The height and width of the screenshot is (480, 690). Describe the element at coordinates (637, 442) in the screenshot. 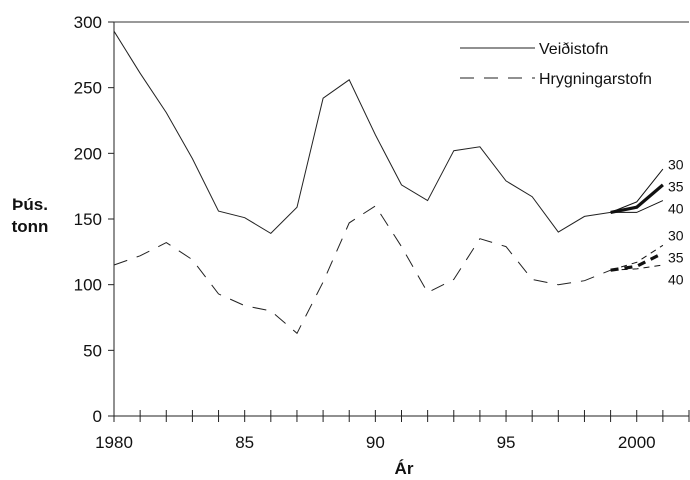

I see `x-tick-label: 2000` at that location.